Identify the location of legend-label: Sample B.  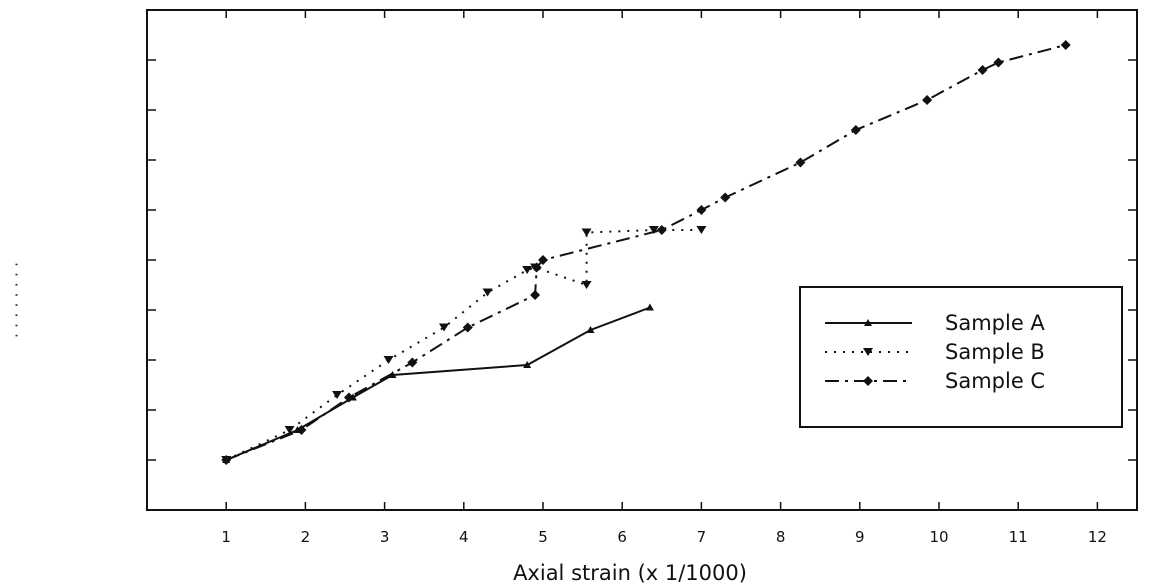
(995, 352).